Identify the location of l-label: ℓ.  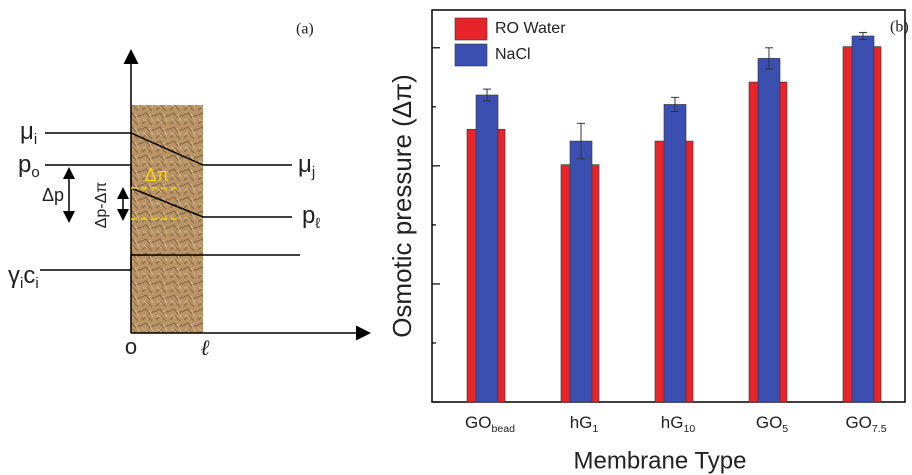
(205, 347).